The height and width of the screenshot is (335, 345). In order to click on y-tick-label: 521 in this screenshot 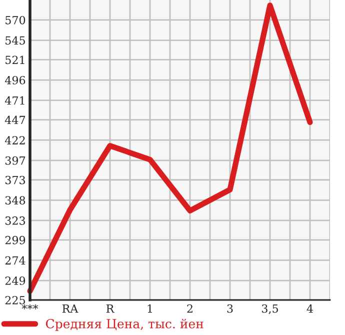, I will do `click(15, 60)`.